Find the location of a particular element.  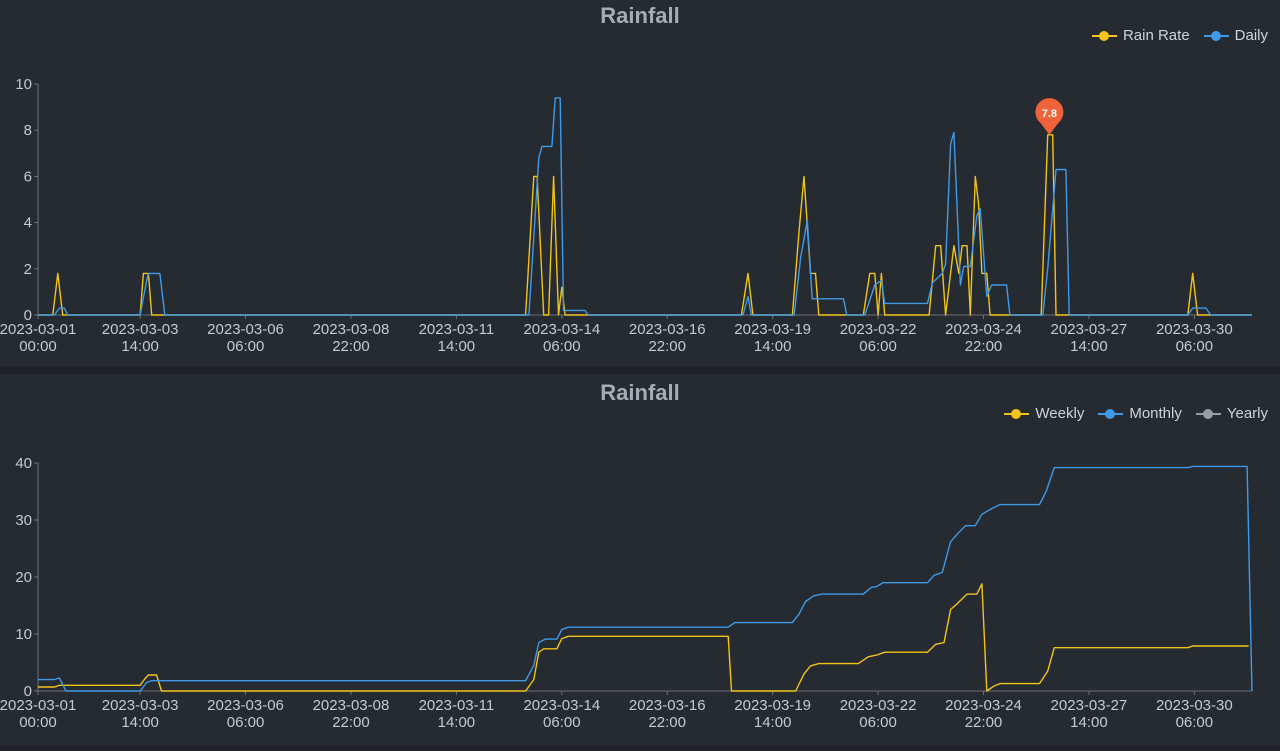

legend-item-rain-rate: Rain Rate is located at coordinates (1140, 35).